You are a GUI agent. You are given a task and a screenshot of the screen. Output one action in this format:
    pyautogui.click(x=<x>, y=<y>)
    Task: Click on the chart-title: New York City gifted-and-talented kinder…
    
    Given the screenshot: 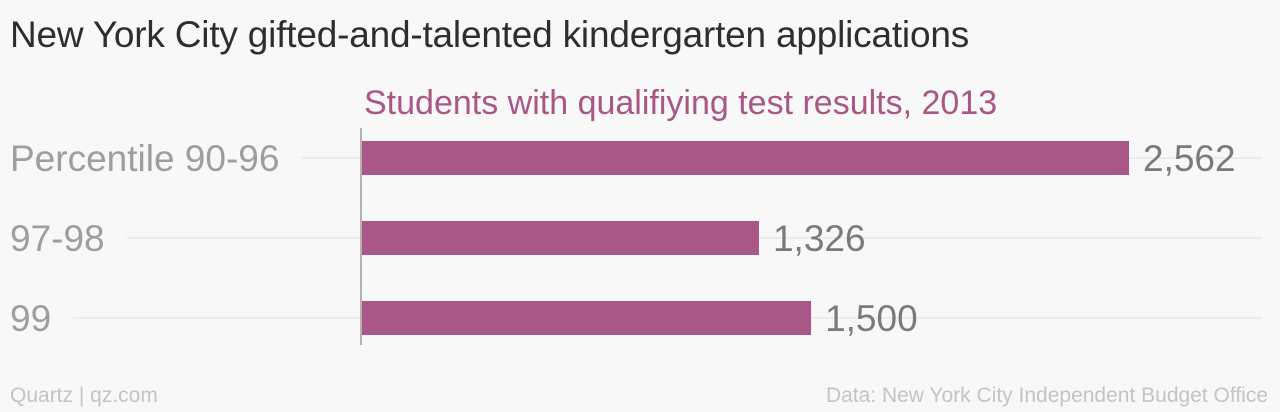 What is the action you would take?
    pyautogui.click(x=489, y=34)
    